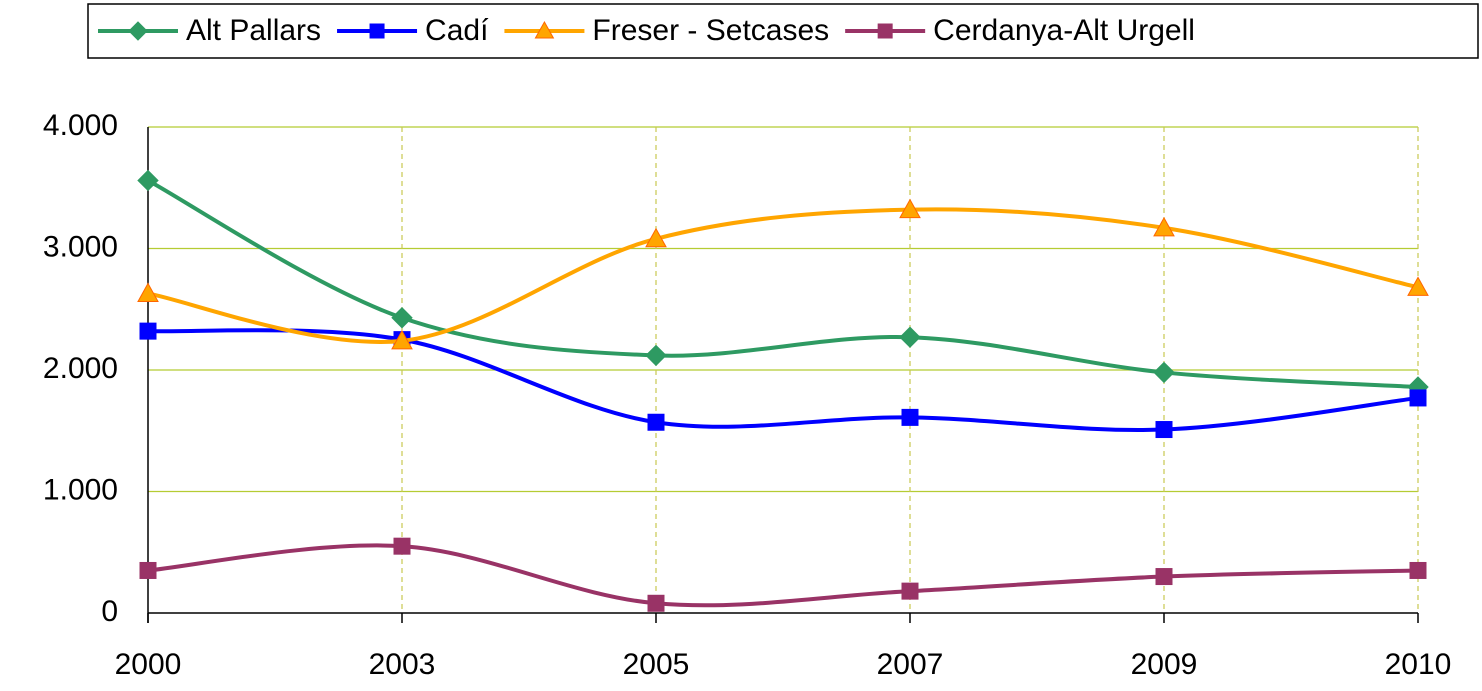 This screenshot has height=691, width=1482. What do you see at coordinates (402, 664) in the screenshot?
I see `x-tick-label: 2003` at bounding box center [402, 664].